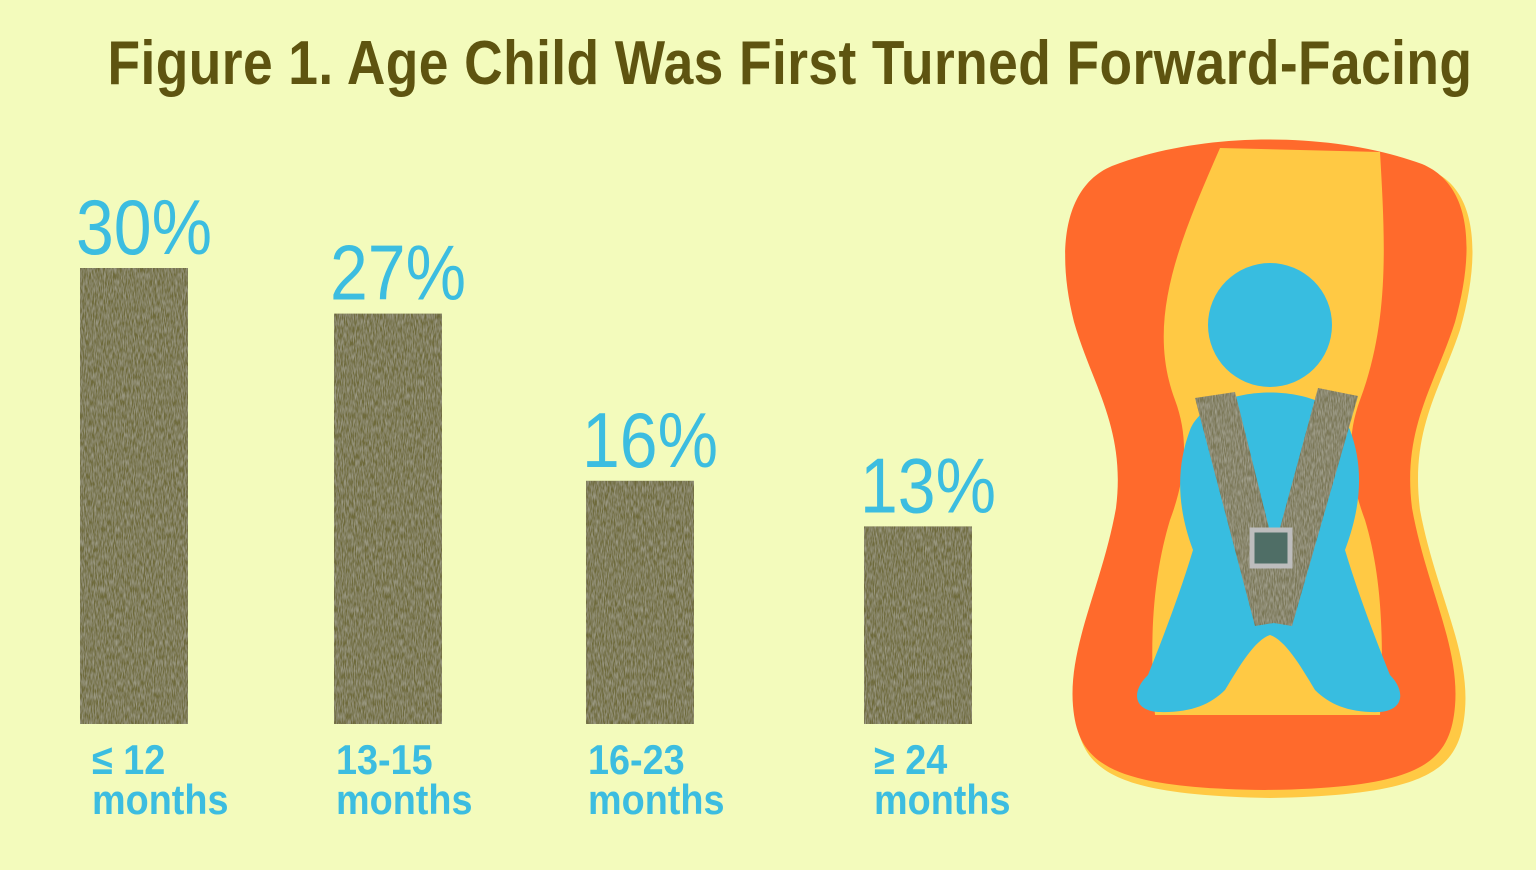  Describe the element at coordinates (1270, 325) in the screenshot. I see `child-head` at that location.